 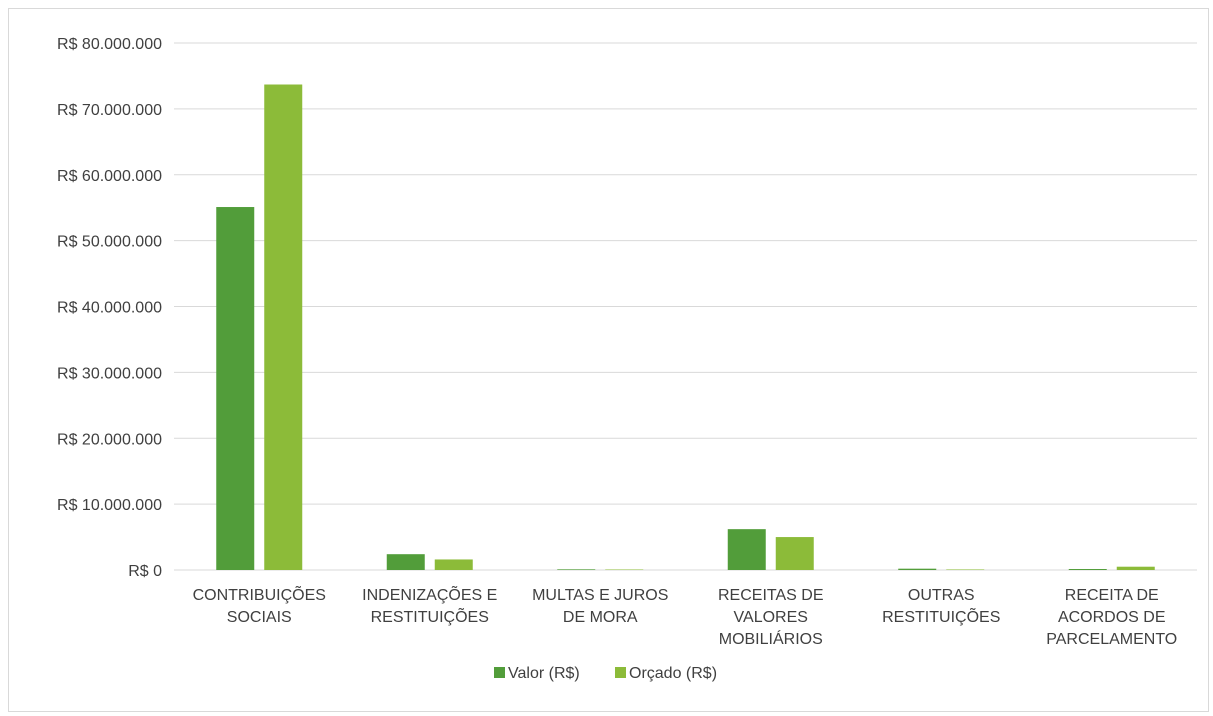 I want to click on x-category-label: RECEITAS DE VALORES MOBILIÁRIOS, so click(x=771, y=617).